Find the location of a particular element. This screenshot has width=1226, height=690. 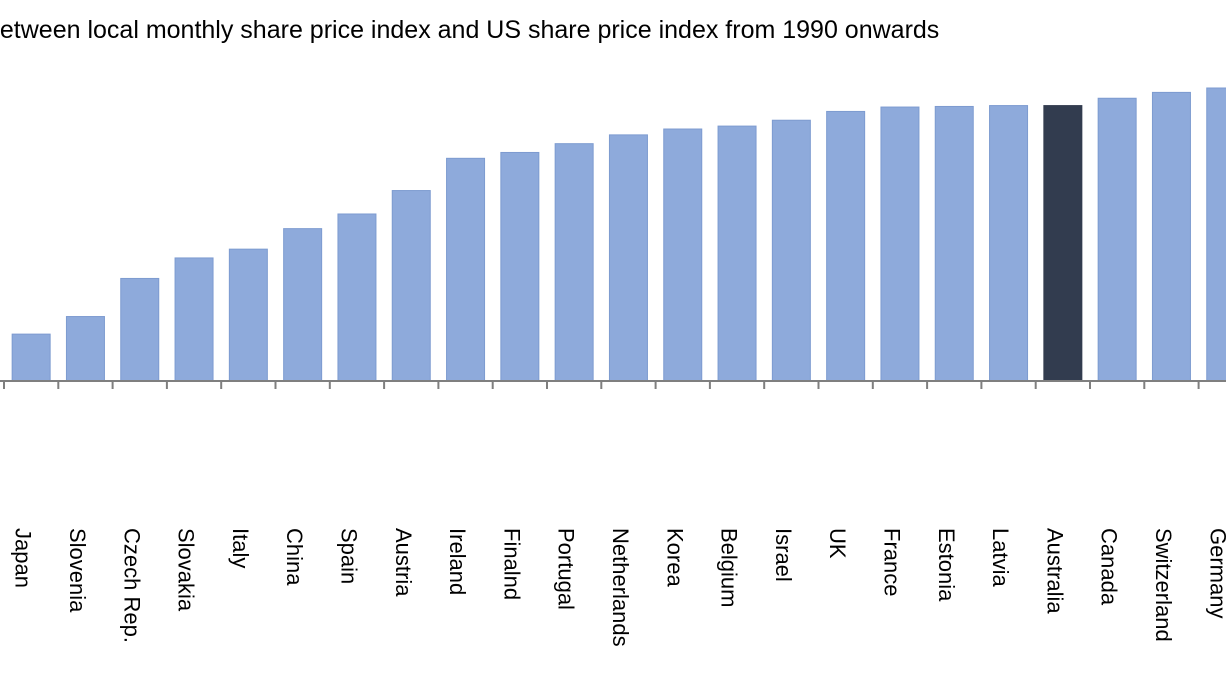

tick-label-spain: Spain is located at coordinates (348, 556).